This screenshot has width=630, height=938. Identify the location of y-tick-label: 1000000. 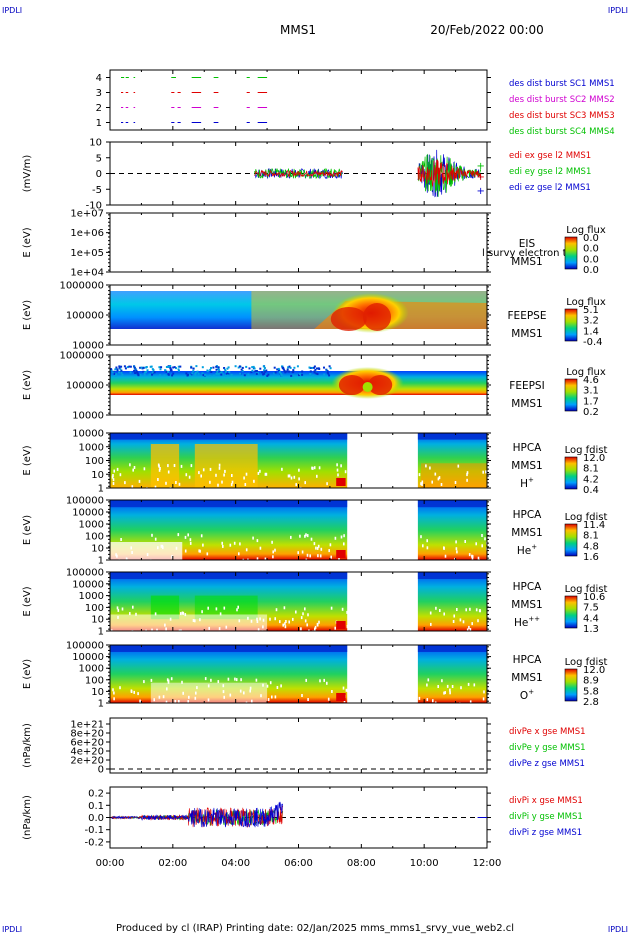
(81, 286).